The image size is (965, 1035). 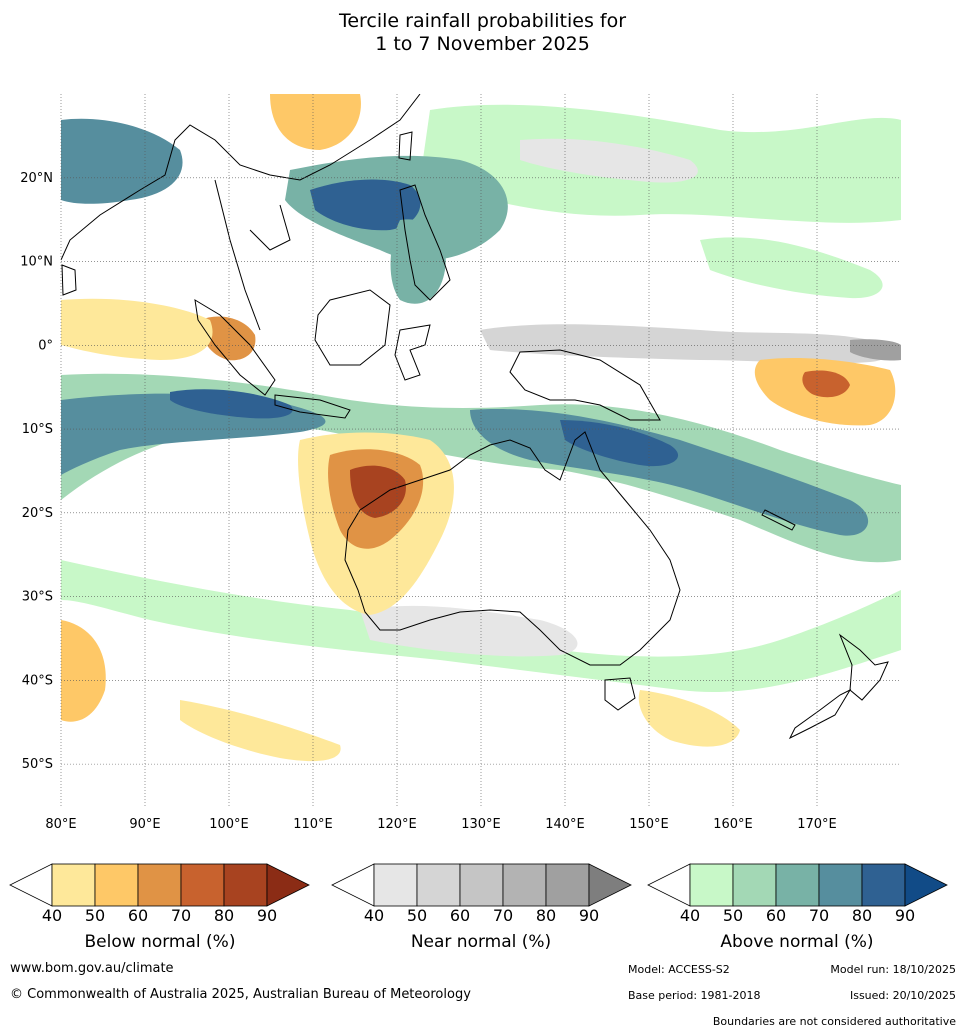 I want to click on above-normal-region-sunda-core, so click(x=231, y=404).